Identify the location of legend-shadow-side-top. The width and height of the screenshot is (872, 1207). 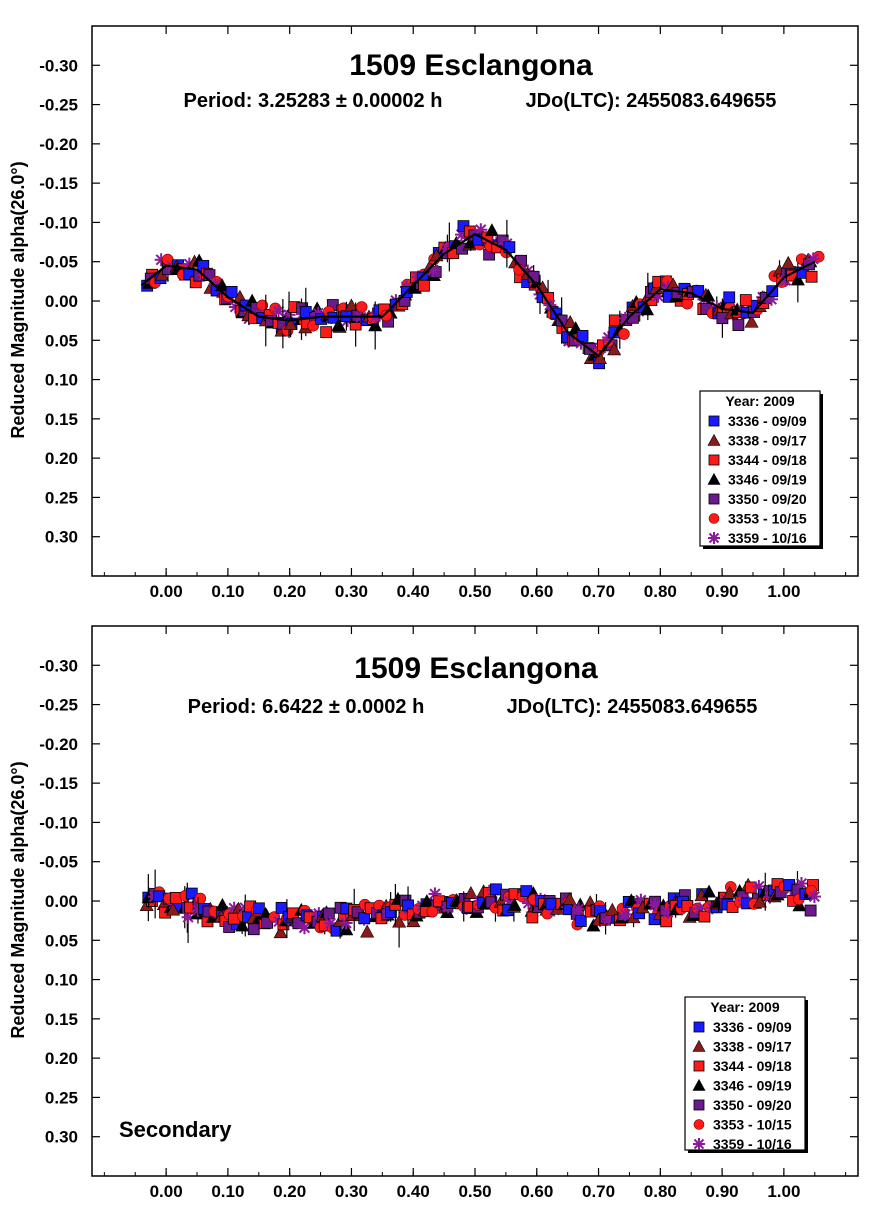
(821, 471).